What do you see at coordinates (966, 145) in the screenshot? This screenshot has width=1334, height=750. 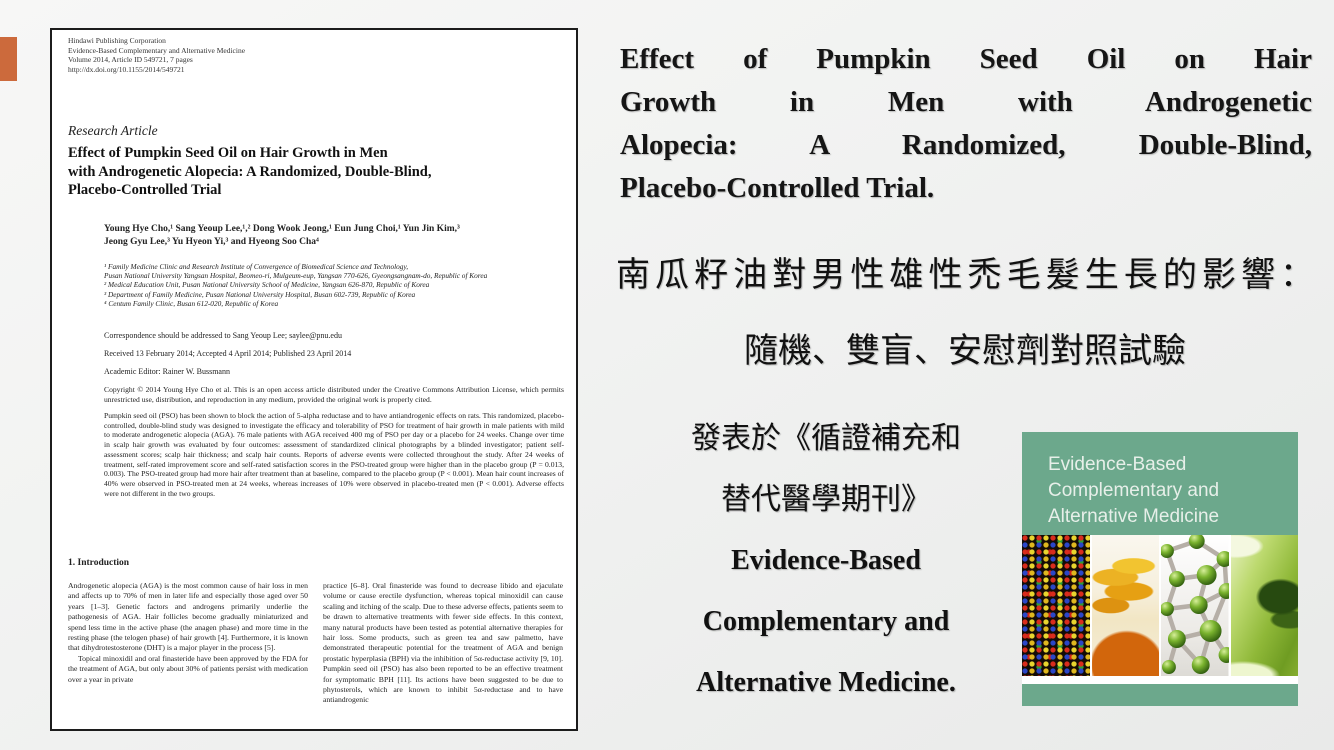 I see `title-line: Alopecia: A Randomized, Double-Blind,` at bounding box center [966, 145].